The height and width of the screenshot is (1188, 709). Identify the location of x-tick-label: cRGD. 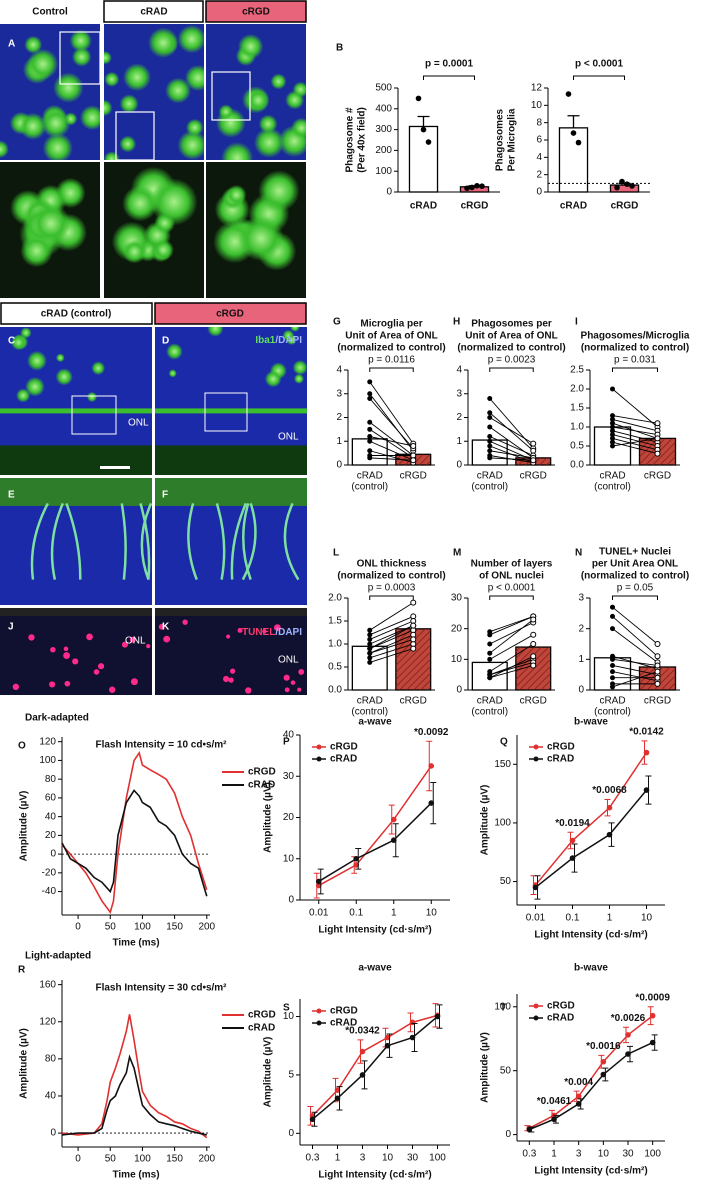
(657, 701).